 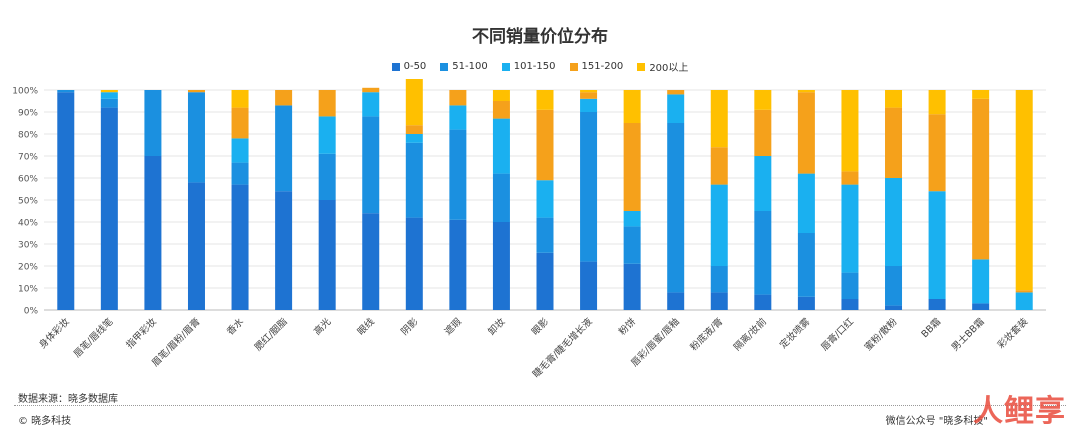 What do you see at coordinates (68, 399) in the screenshot?
I see `data-source: 数据来源：晓多数据库` at bounding box center [68, 399].